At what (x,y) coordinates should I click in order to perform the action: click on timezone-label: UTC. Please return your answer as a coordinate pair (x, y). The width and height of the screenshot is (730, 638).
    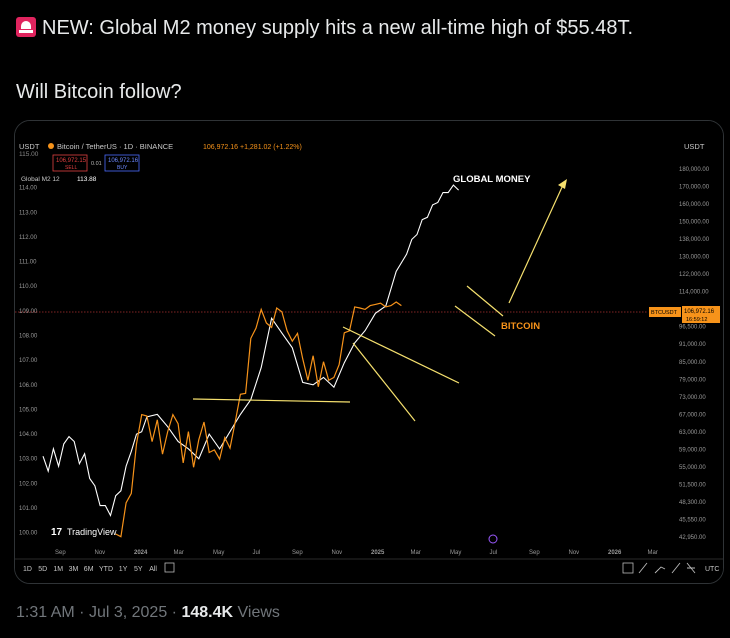
    Looking at the image, I should click on (712, 569).